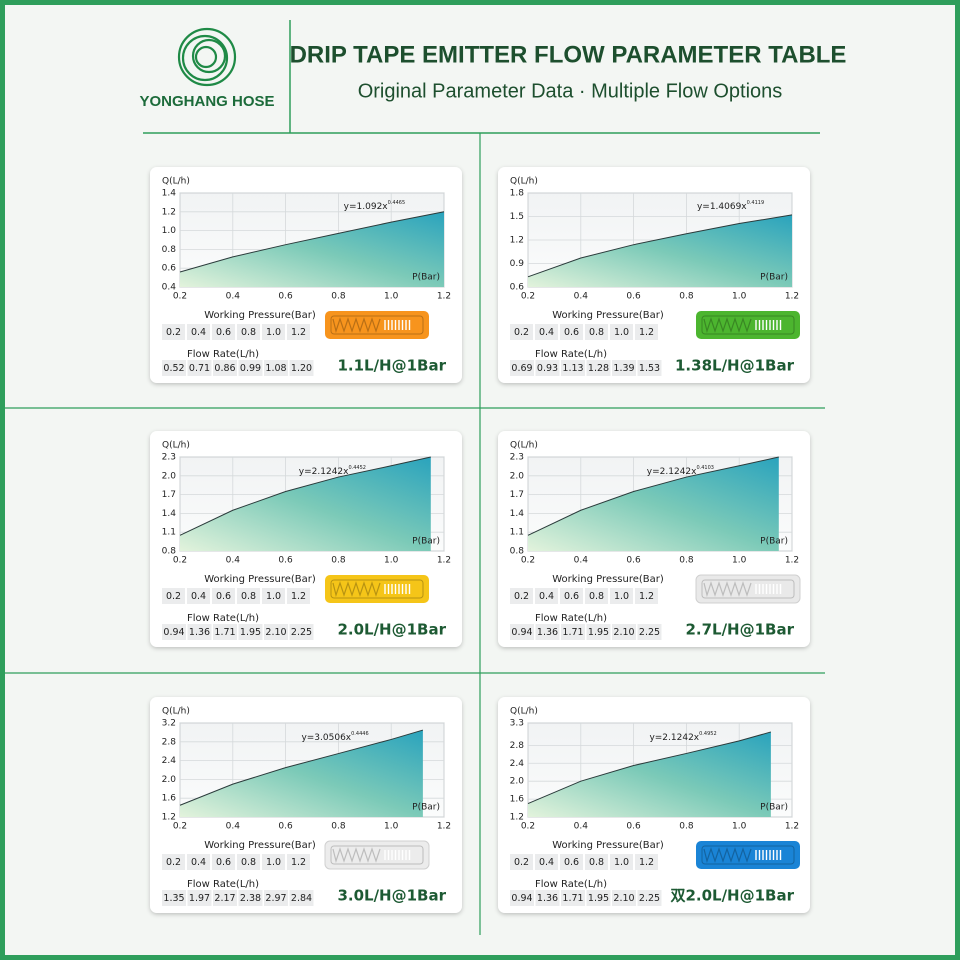  Describe the element at coordinates (649, 632) in the screenshot. I see `flow-value: 2.25` at that location.